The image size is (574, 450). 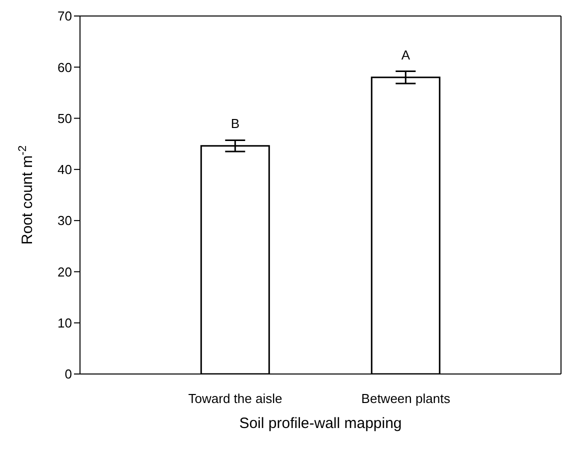 What do you see at coordinates (235, 398) in the screenshot?
I see `x-tick-label: Toward the aisle` at bounding box center [235, 398].